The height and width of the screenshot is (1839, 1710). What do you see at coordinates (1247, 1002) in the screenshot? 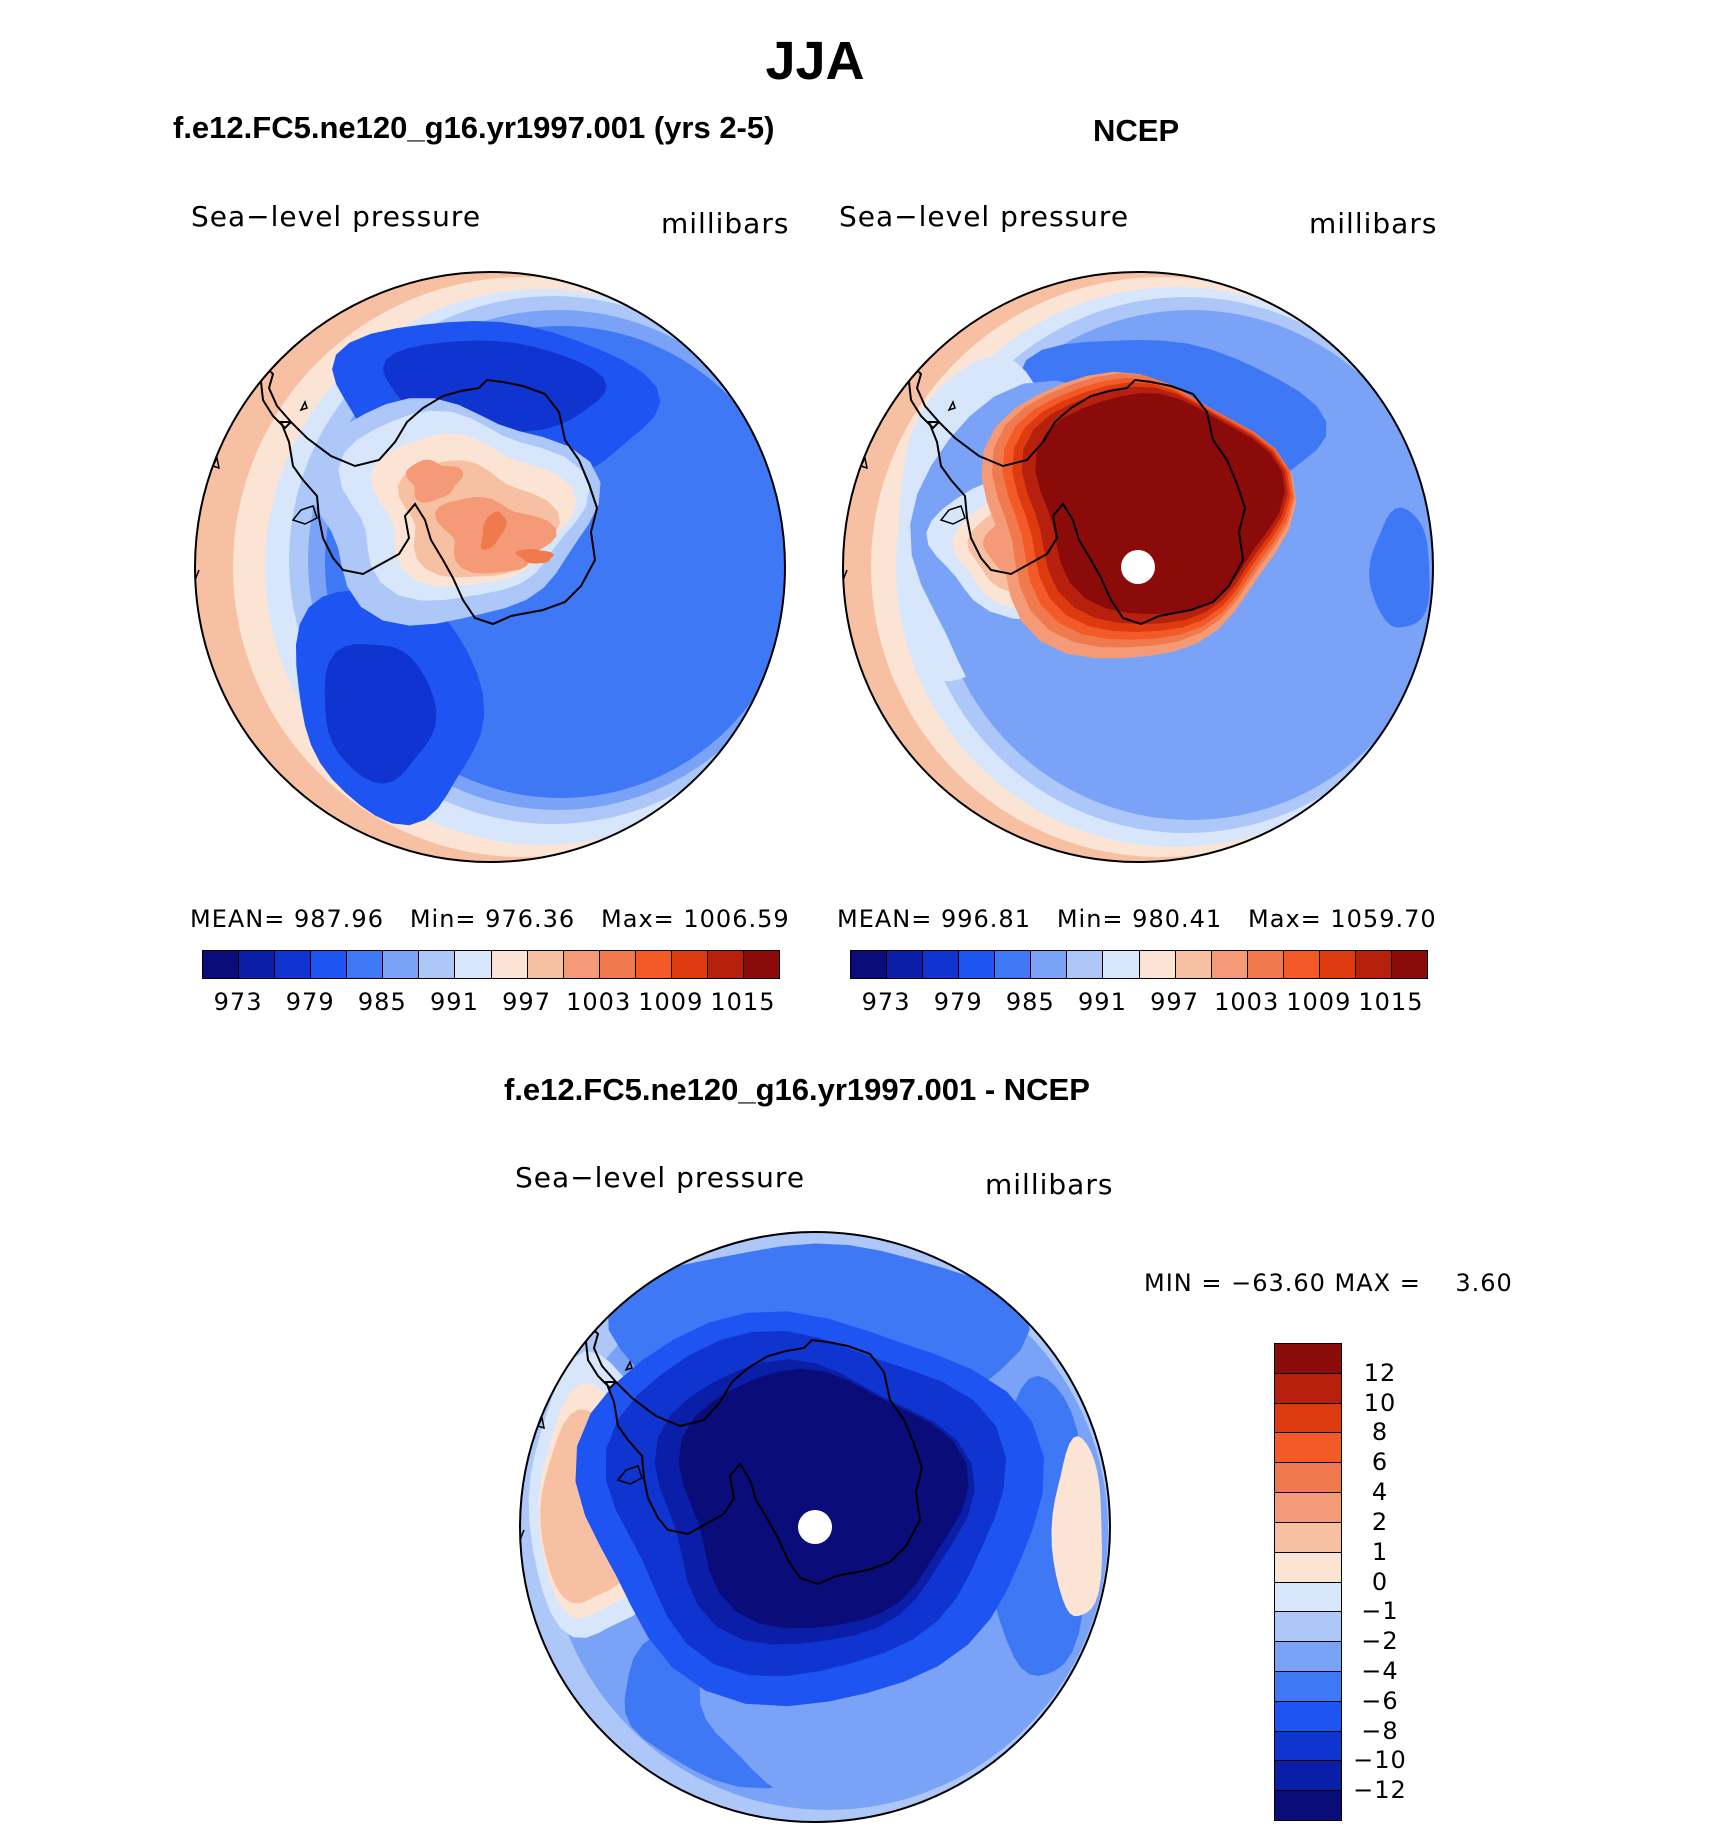
I see `colorbar-tick-label: 1003` at bounding box center [1247, 1002].